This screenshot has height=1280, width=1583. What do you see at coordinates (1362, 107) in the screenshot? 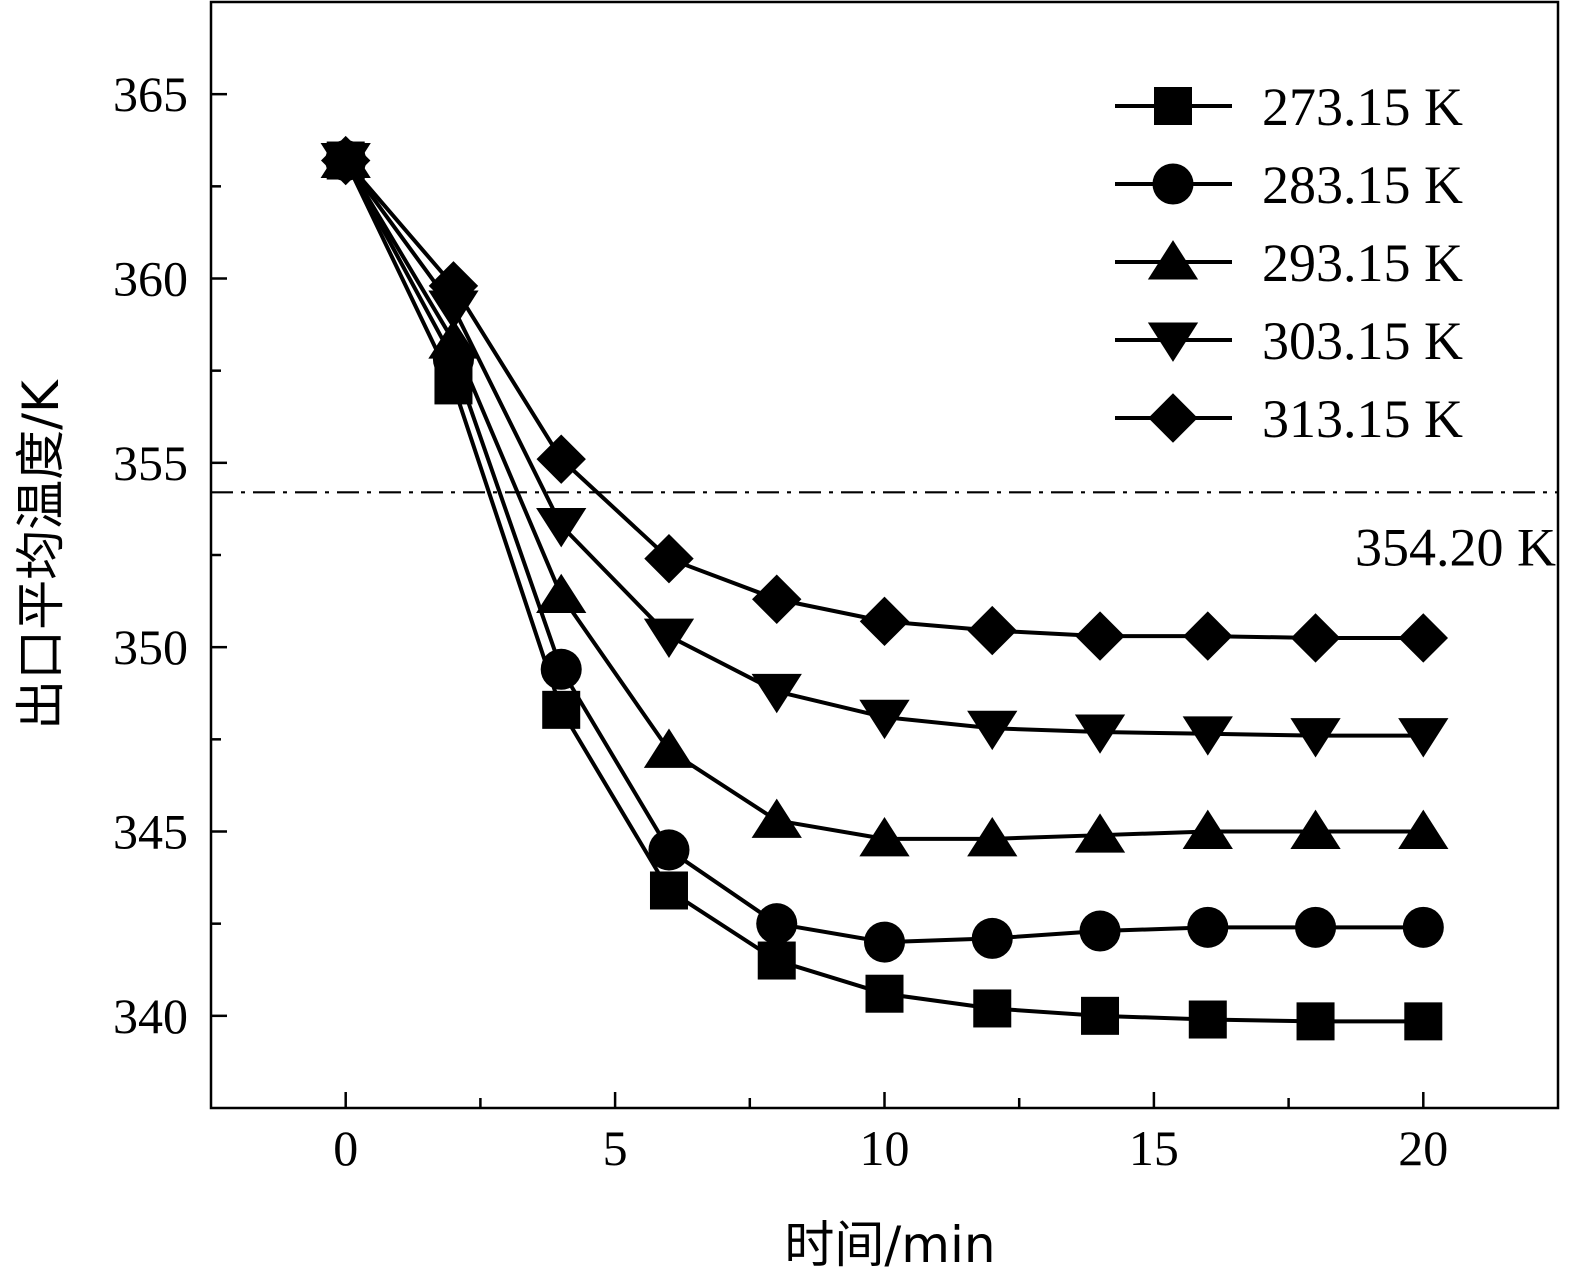
I see `legend-label: 273.15 K` at bounding box center [1362, 107].